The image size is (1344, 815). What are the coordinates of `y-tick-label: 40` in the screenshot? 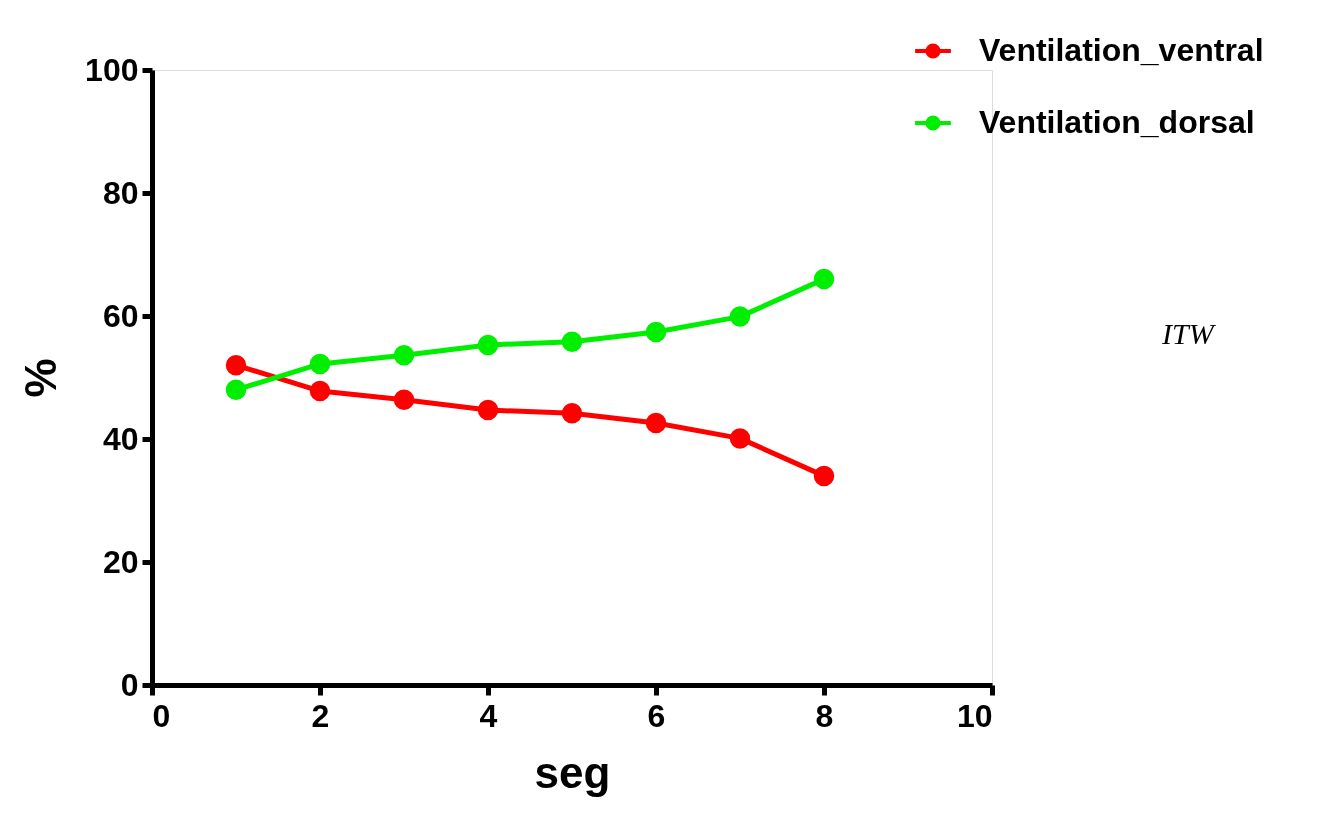 It's located at (120, 438).